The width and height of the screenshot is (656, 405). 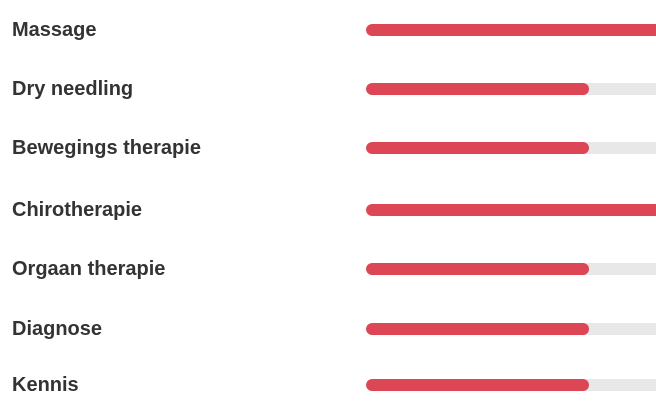 I want to click on skill-label: Orgaan therapie, so click(x=89, y=269).